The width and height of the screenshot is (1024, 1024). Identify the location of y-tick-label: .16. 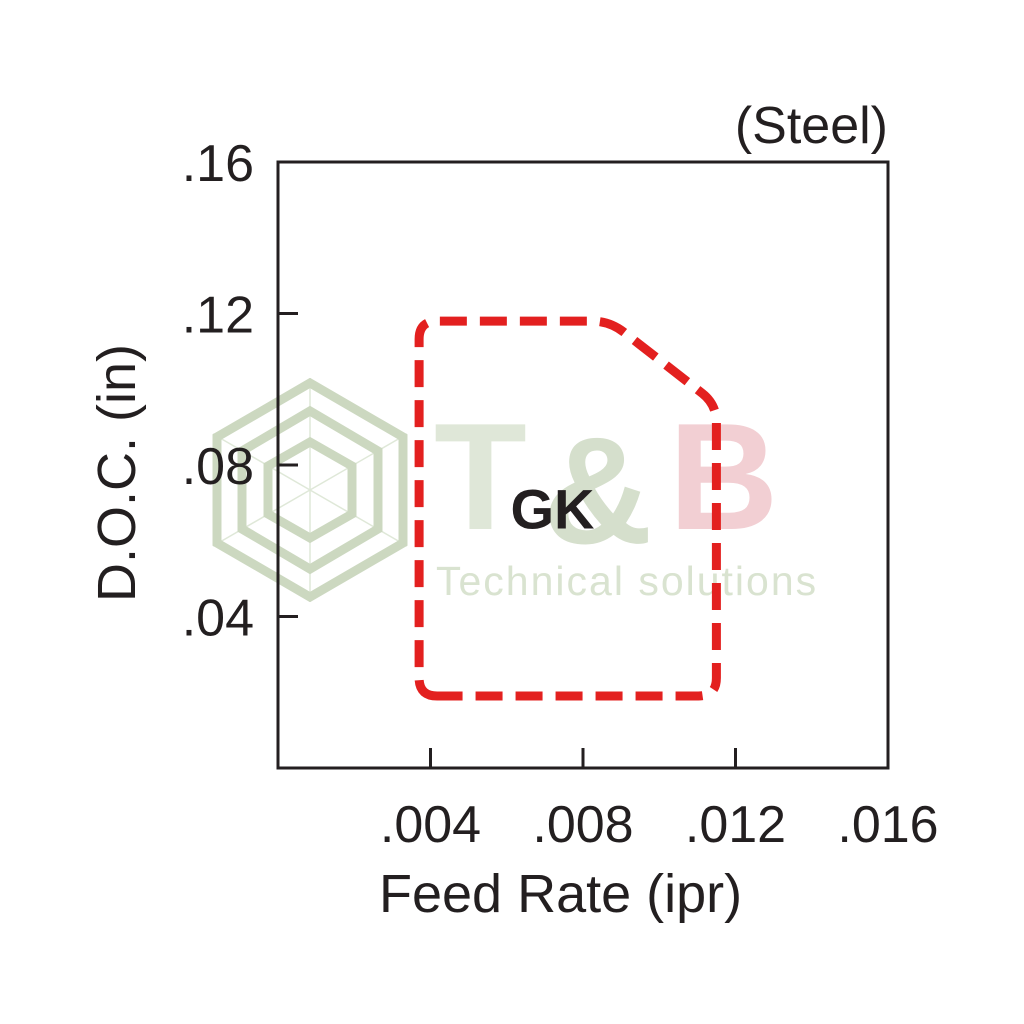
(218, 164).